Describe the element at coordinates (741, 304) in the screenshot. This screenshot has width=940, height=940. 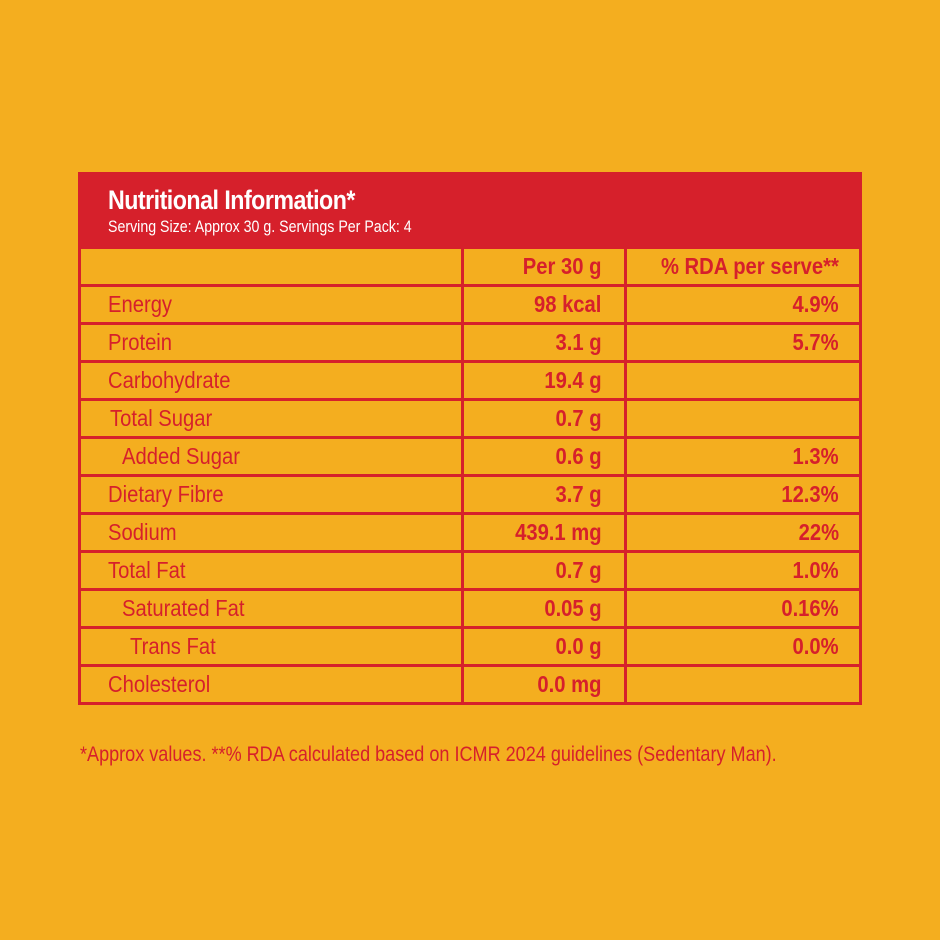
I see `nutrient-rda: 4.9%` at that location.